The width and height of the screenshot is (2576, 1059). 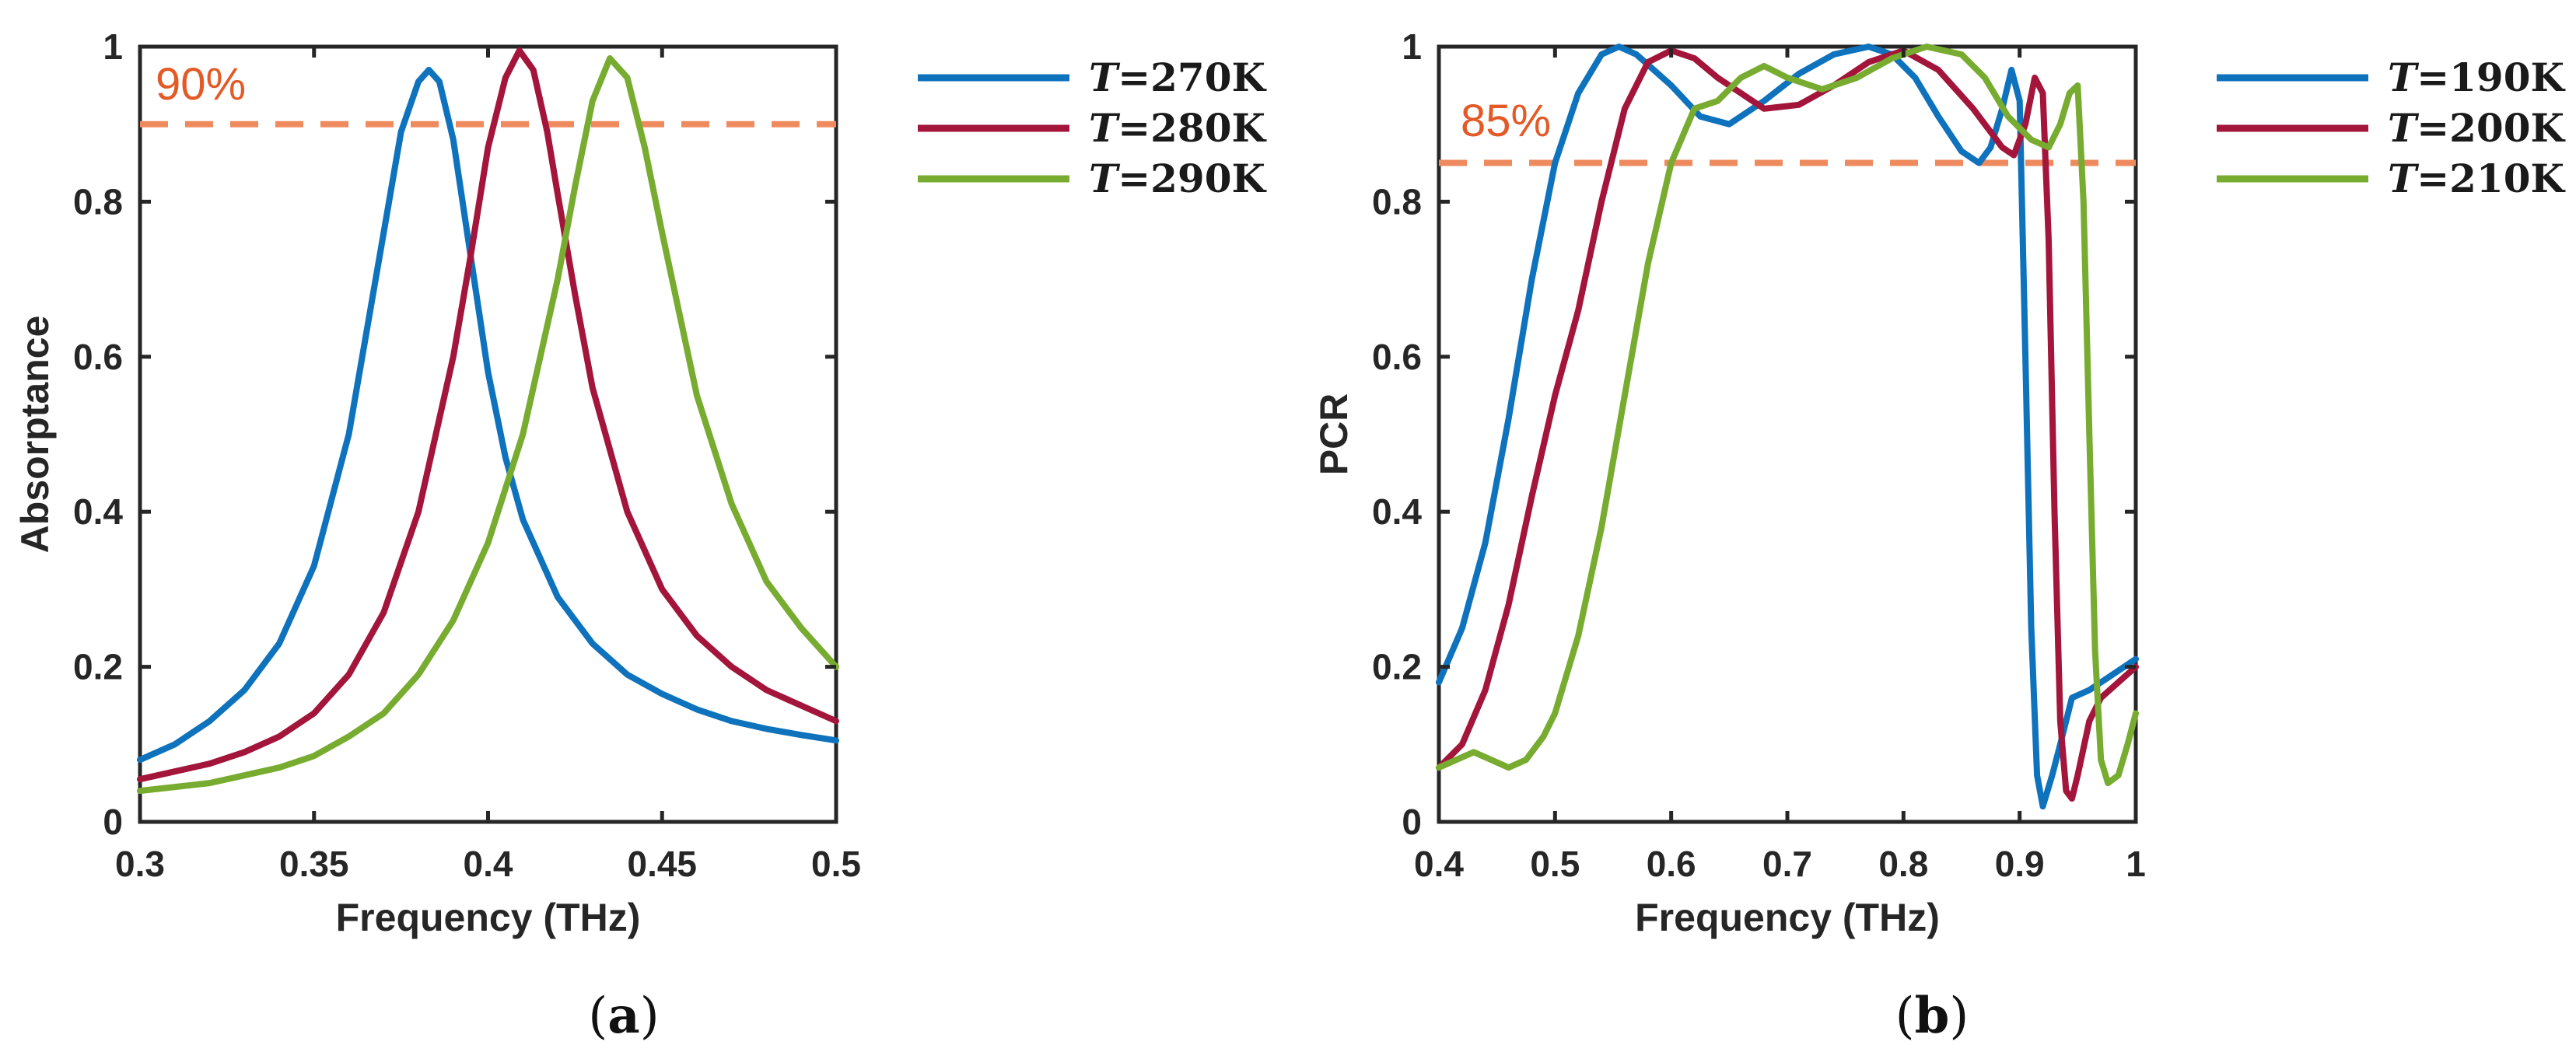 I want to click on panel-label: (a), so click(x=624, y=1016).